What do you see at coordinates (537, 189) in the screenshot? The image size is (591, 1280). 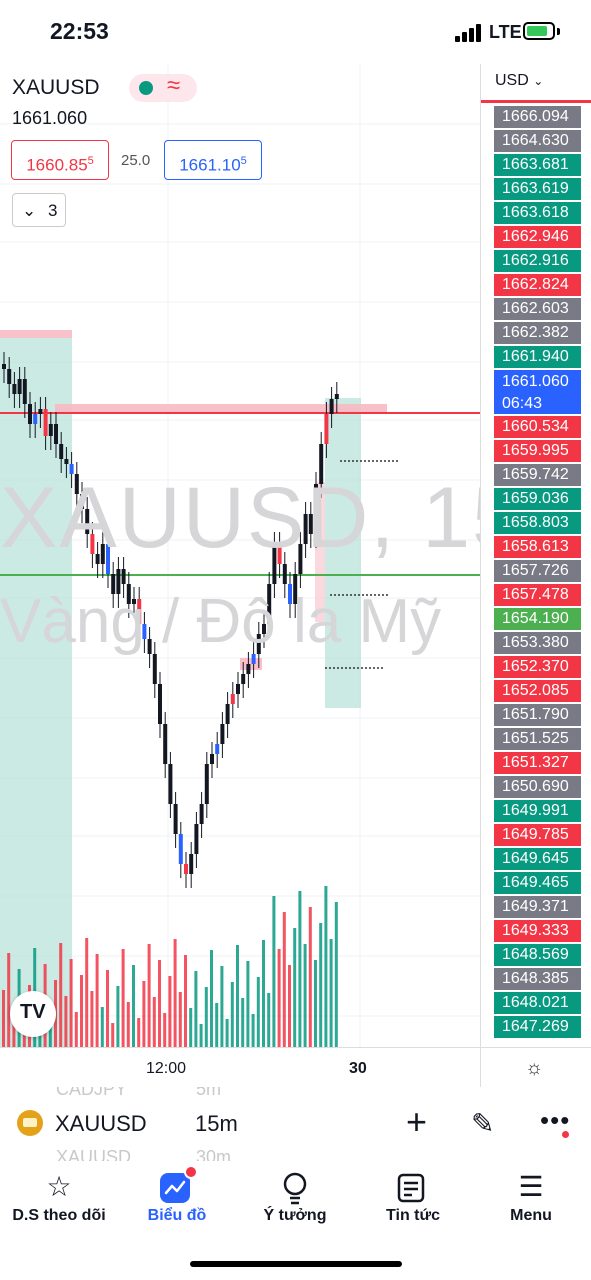 I see `price-label: 1663.619` at bounding box center [537, 189].